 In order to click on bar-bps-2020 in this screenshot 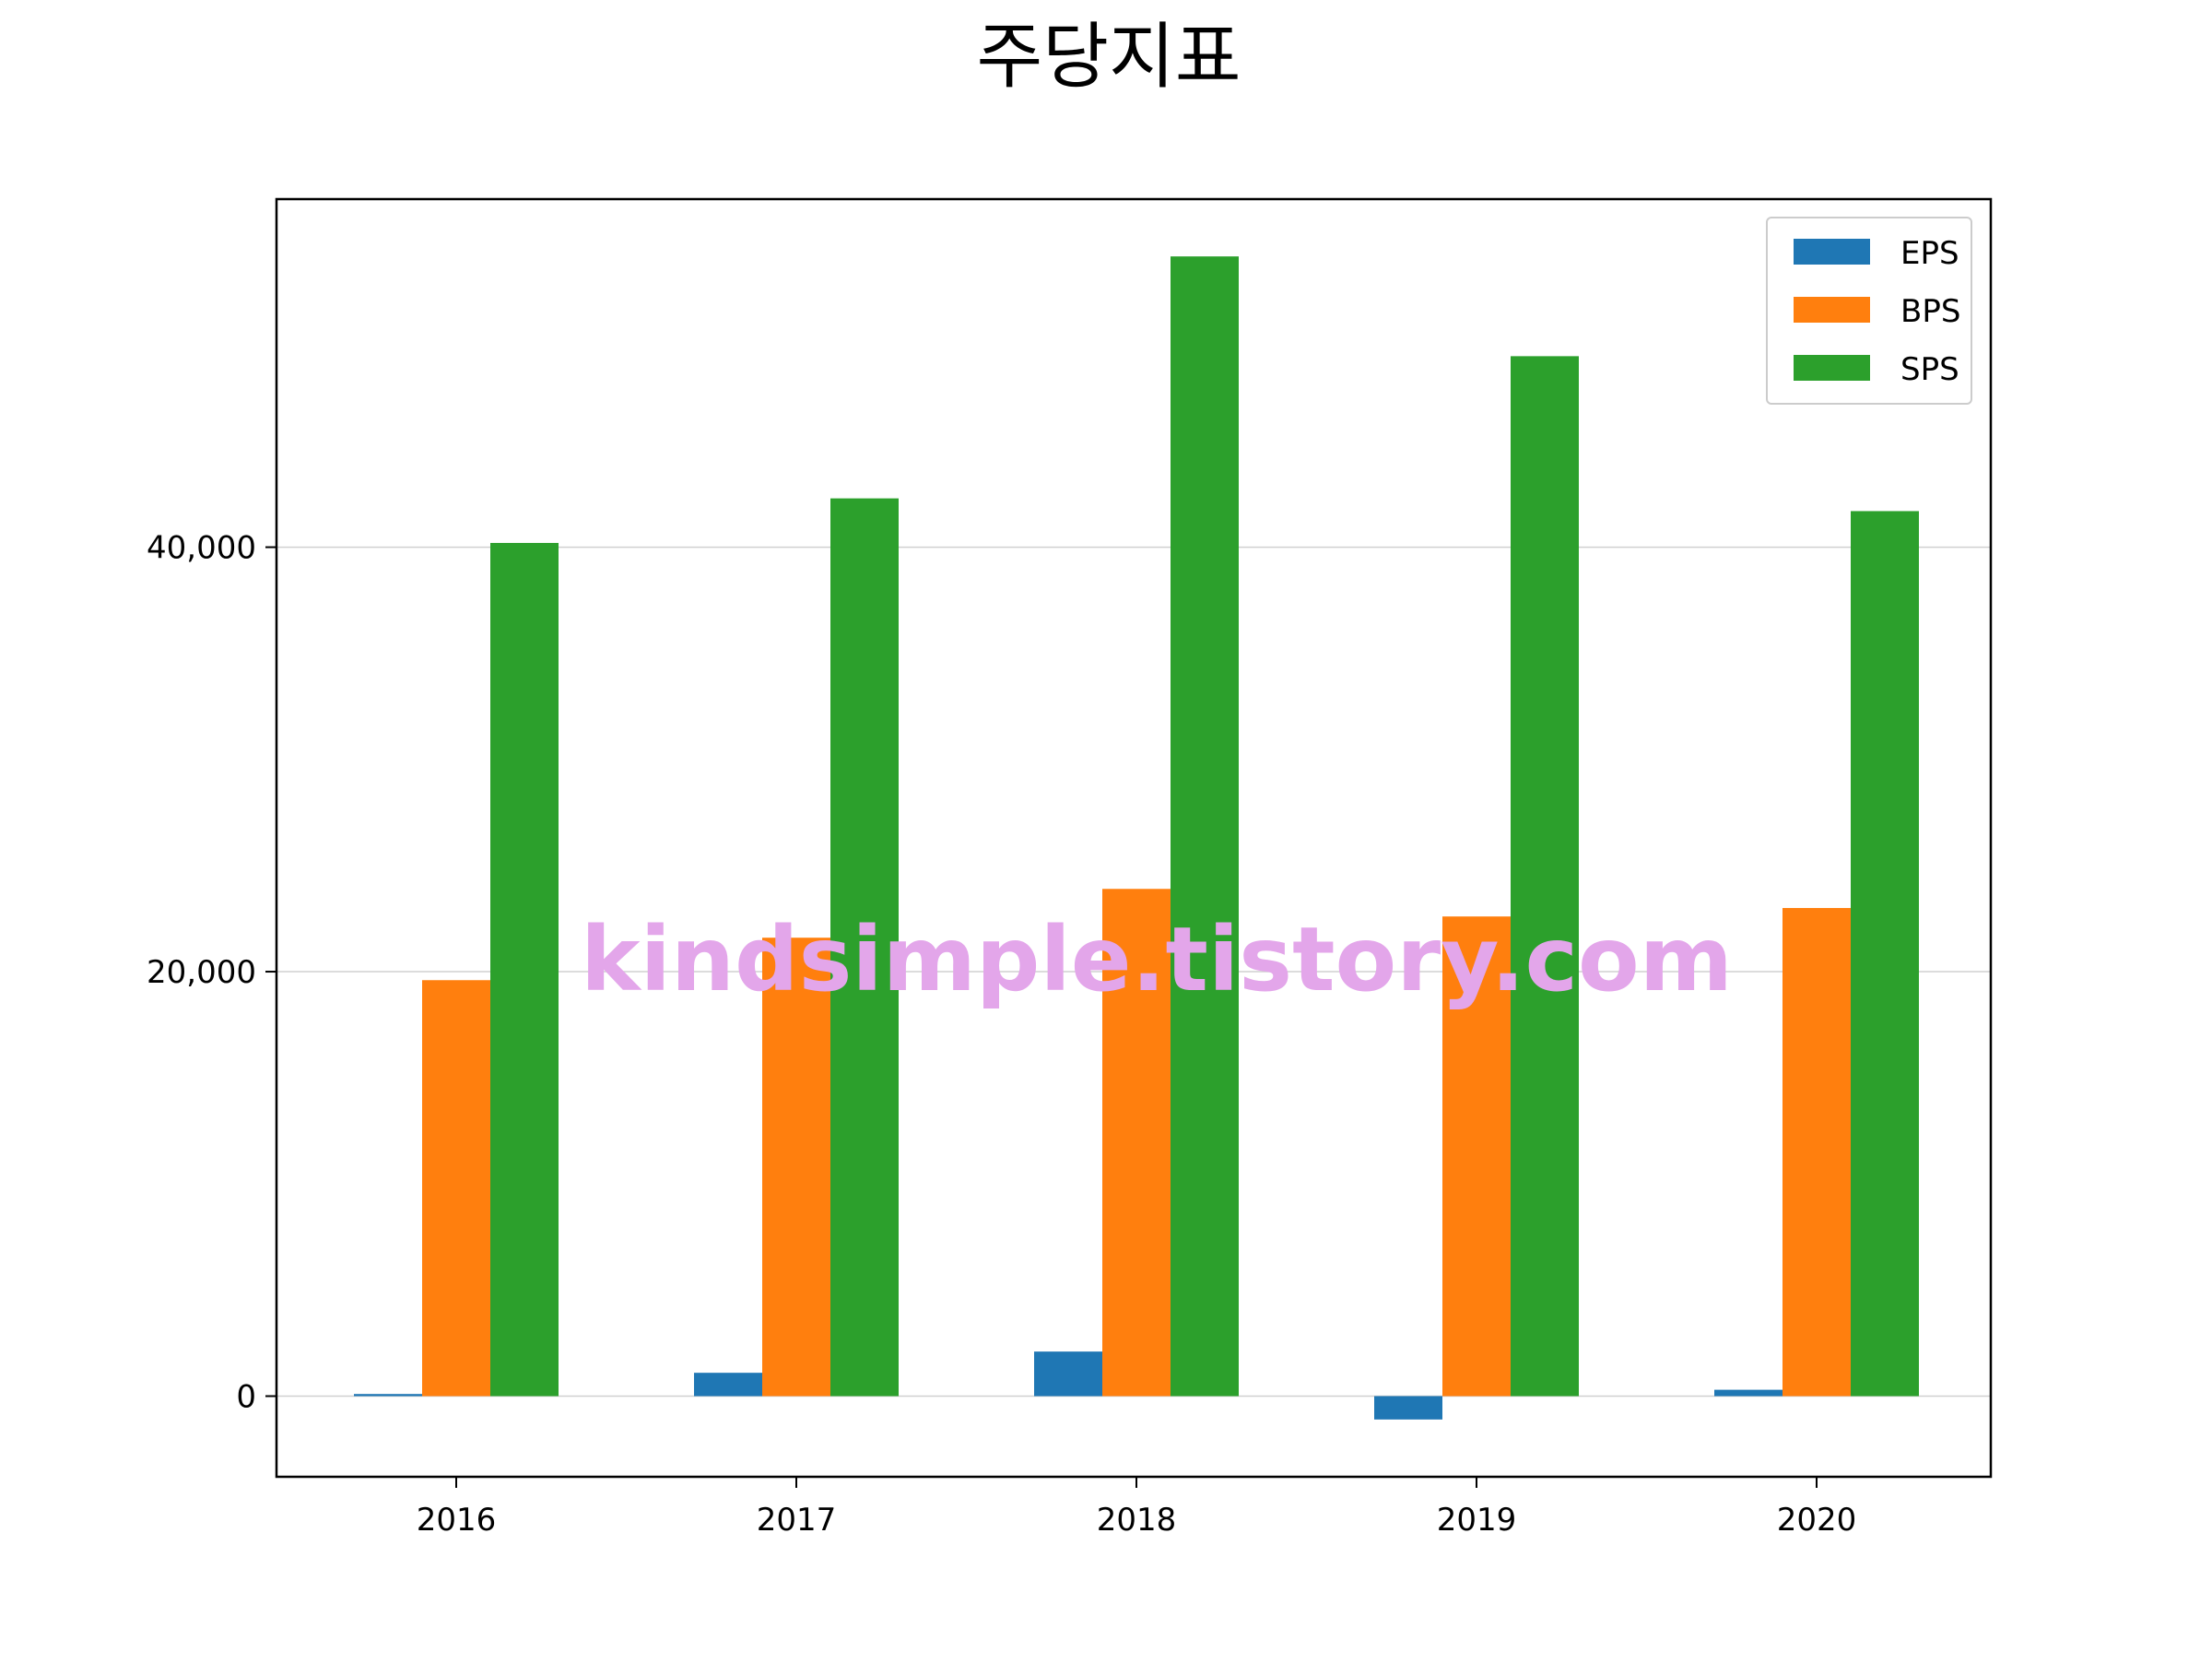, I will do `click(1817, 1152)`.